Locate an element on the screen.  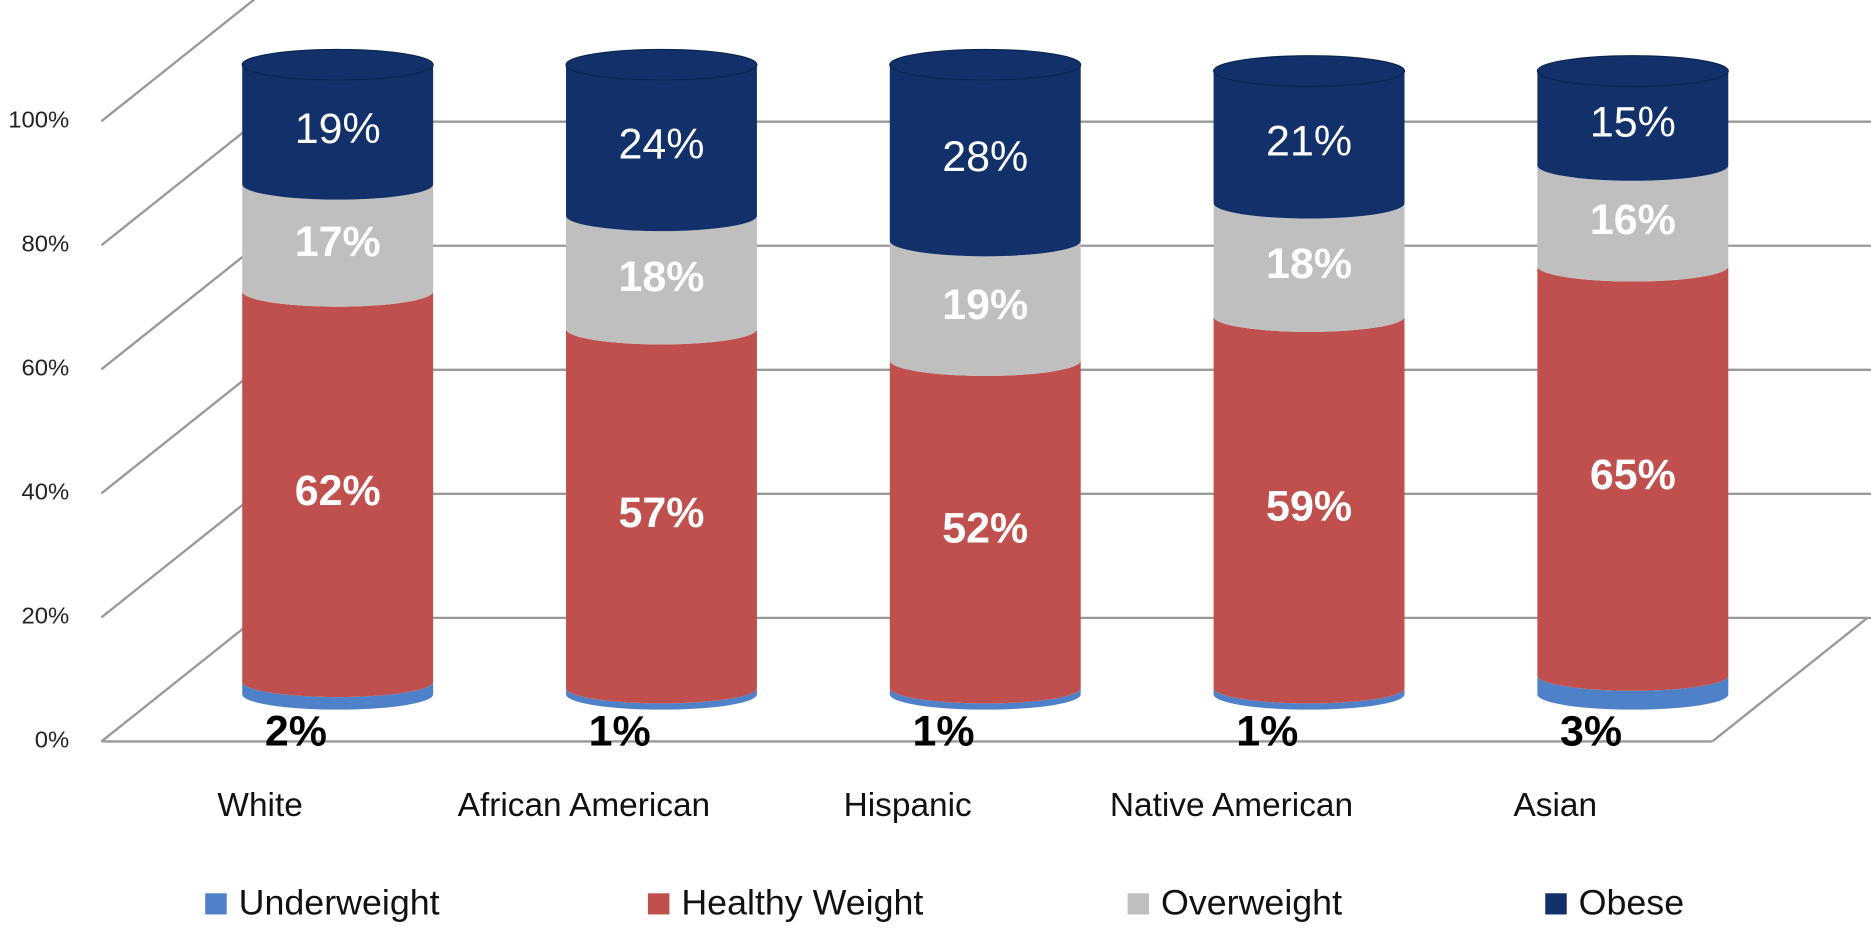
y-tick-label: 20% is located at coordinates (45, 617).